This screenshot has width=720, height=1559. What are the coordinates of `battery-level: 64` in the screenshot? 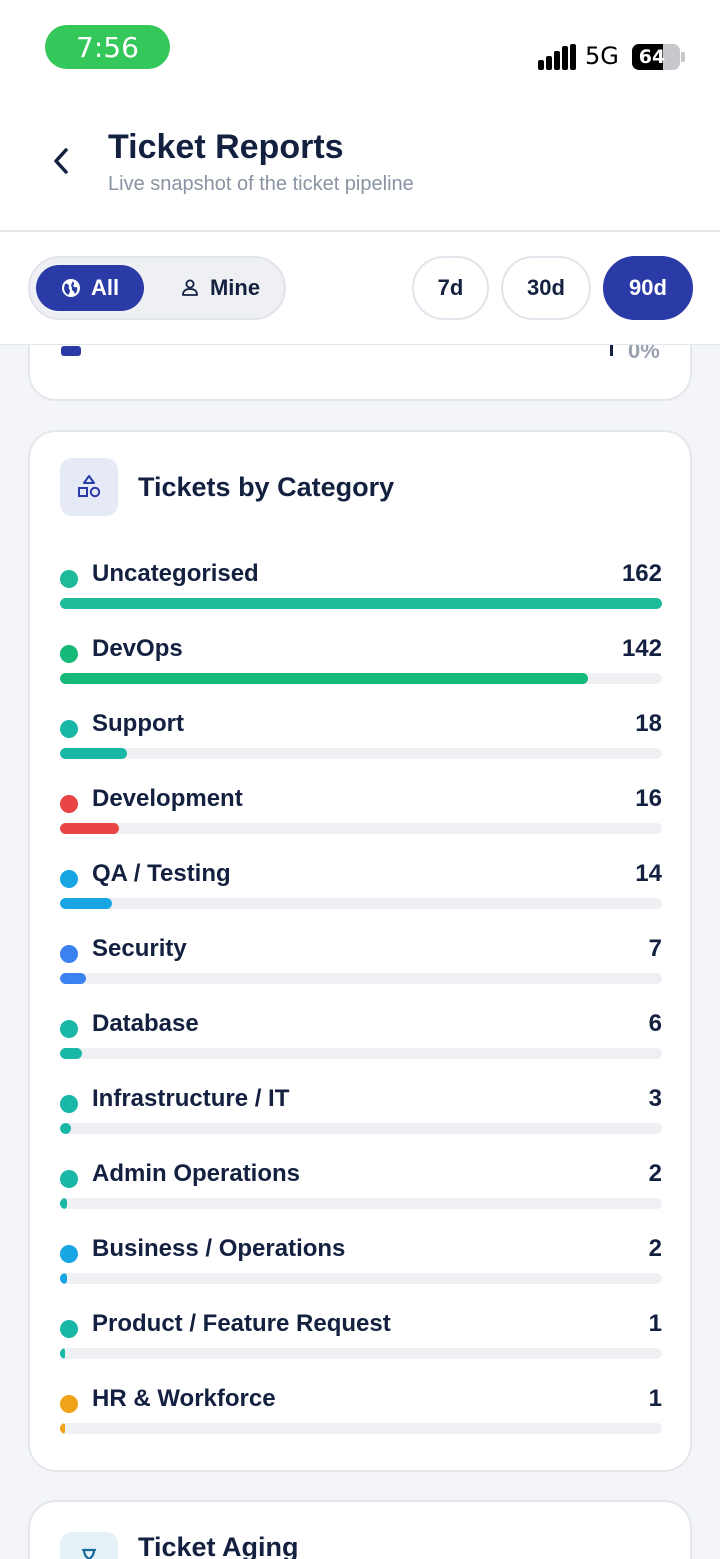 It's located at (652, 57).